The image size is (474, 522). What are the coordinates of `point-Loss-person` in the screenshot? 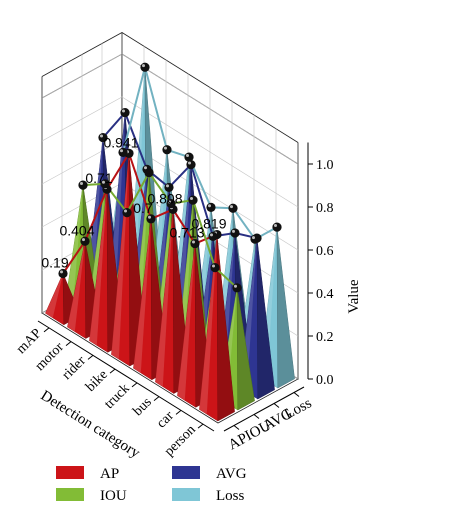 It's located at (277, 227).